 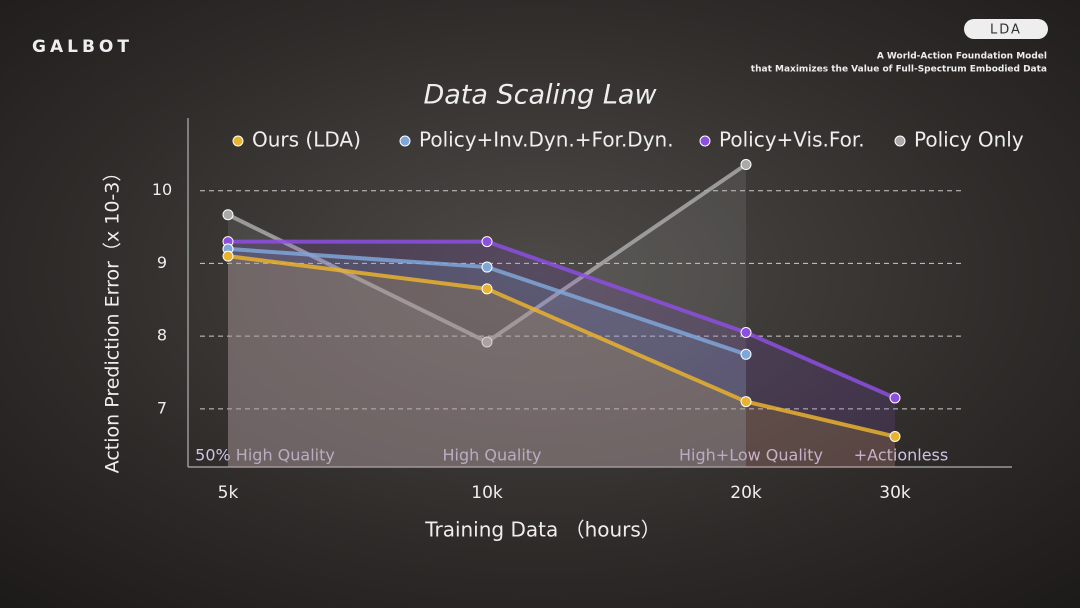 What do you see at coordinates (546, 140) in the screenshot?
I see `legend-label: Policy+Inv.Dyn.+For.Dyn.` at bounding box center [546, 140].